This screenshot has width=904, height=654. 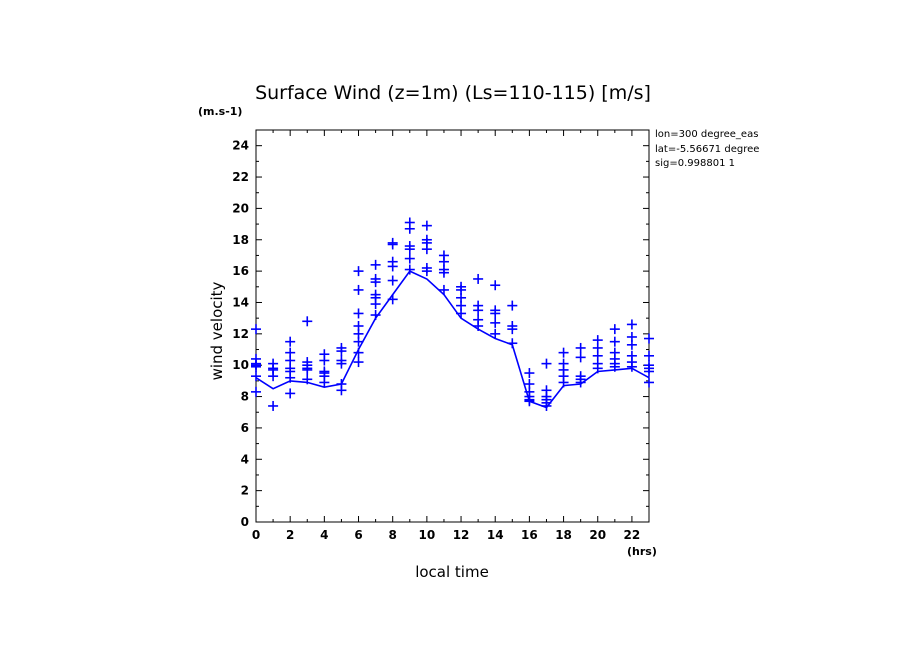 What do you see at coordinates (706, 134) in the screenshot?
I see `info-line-lon: lon=300 degree_eas` at bounding box center [706, 134].